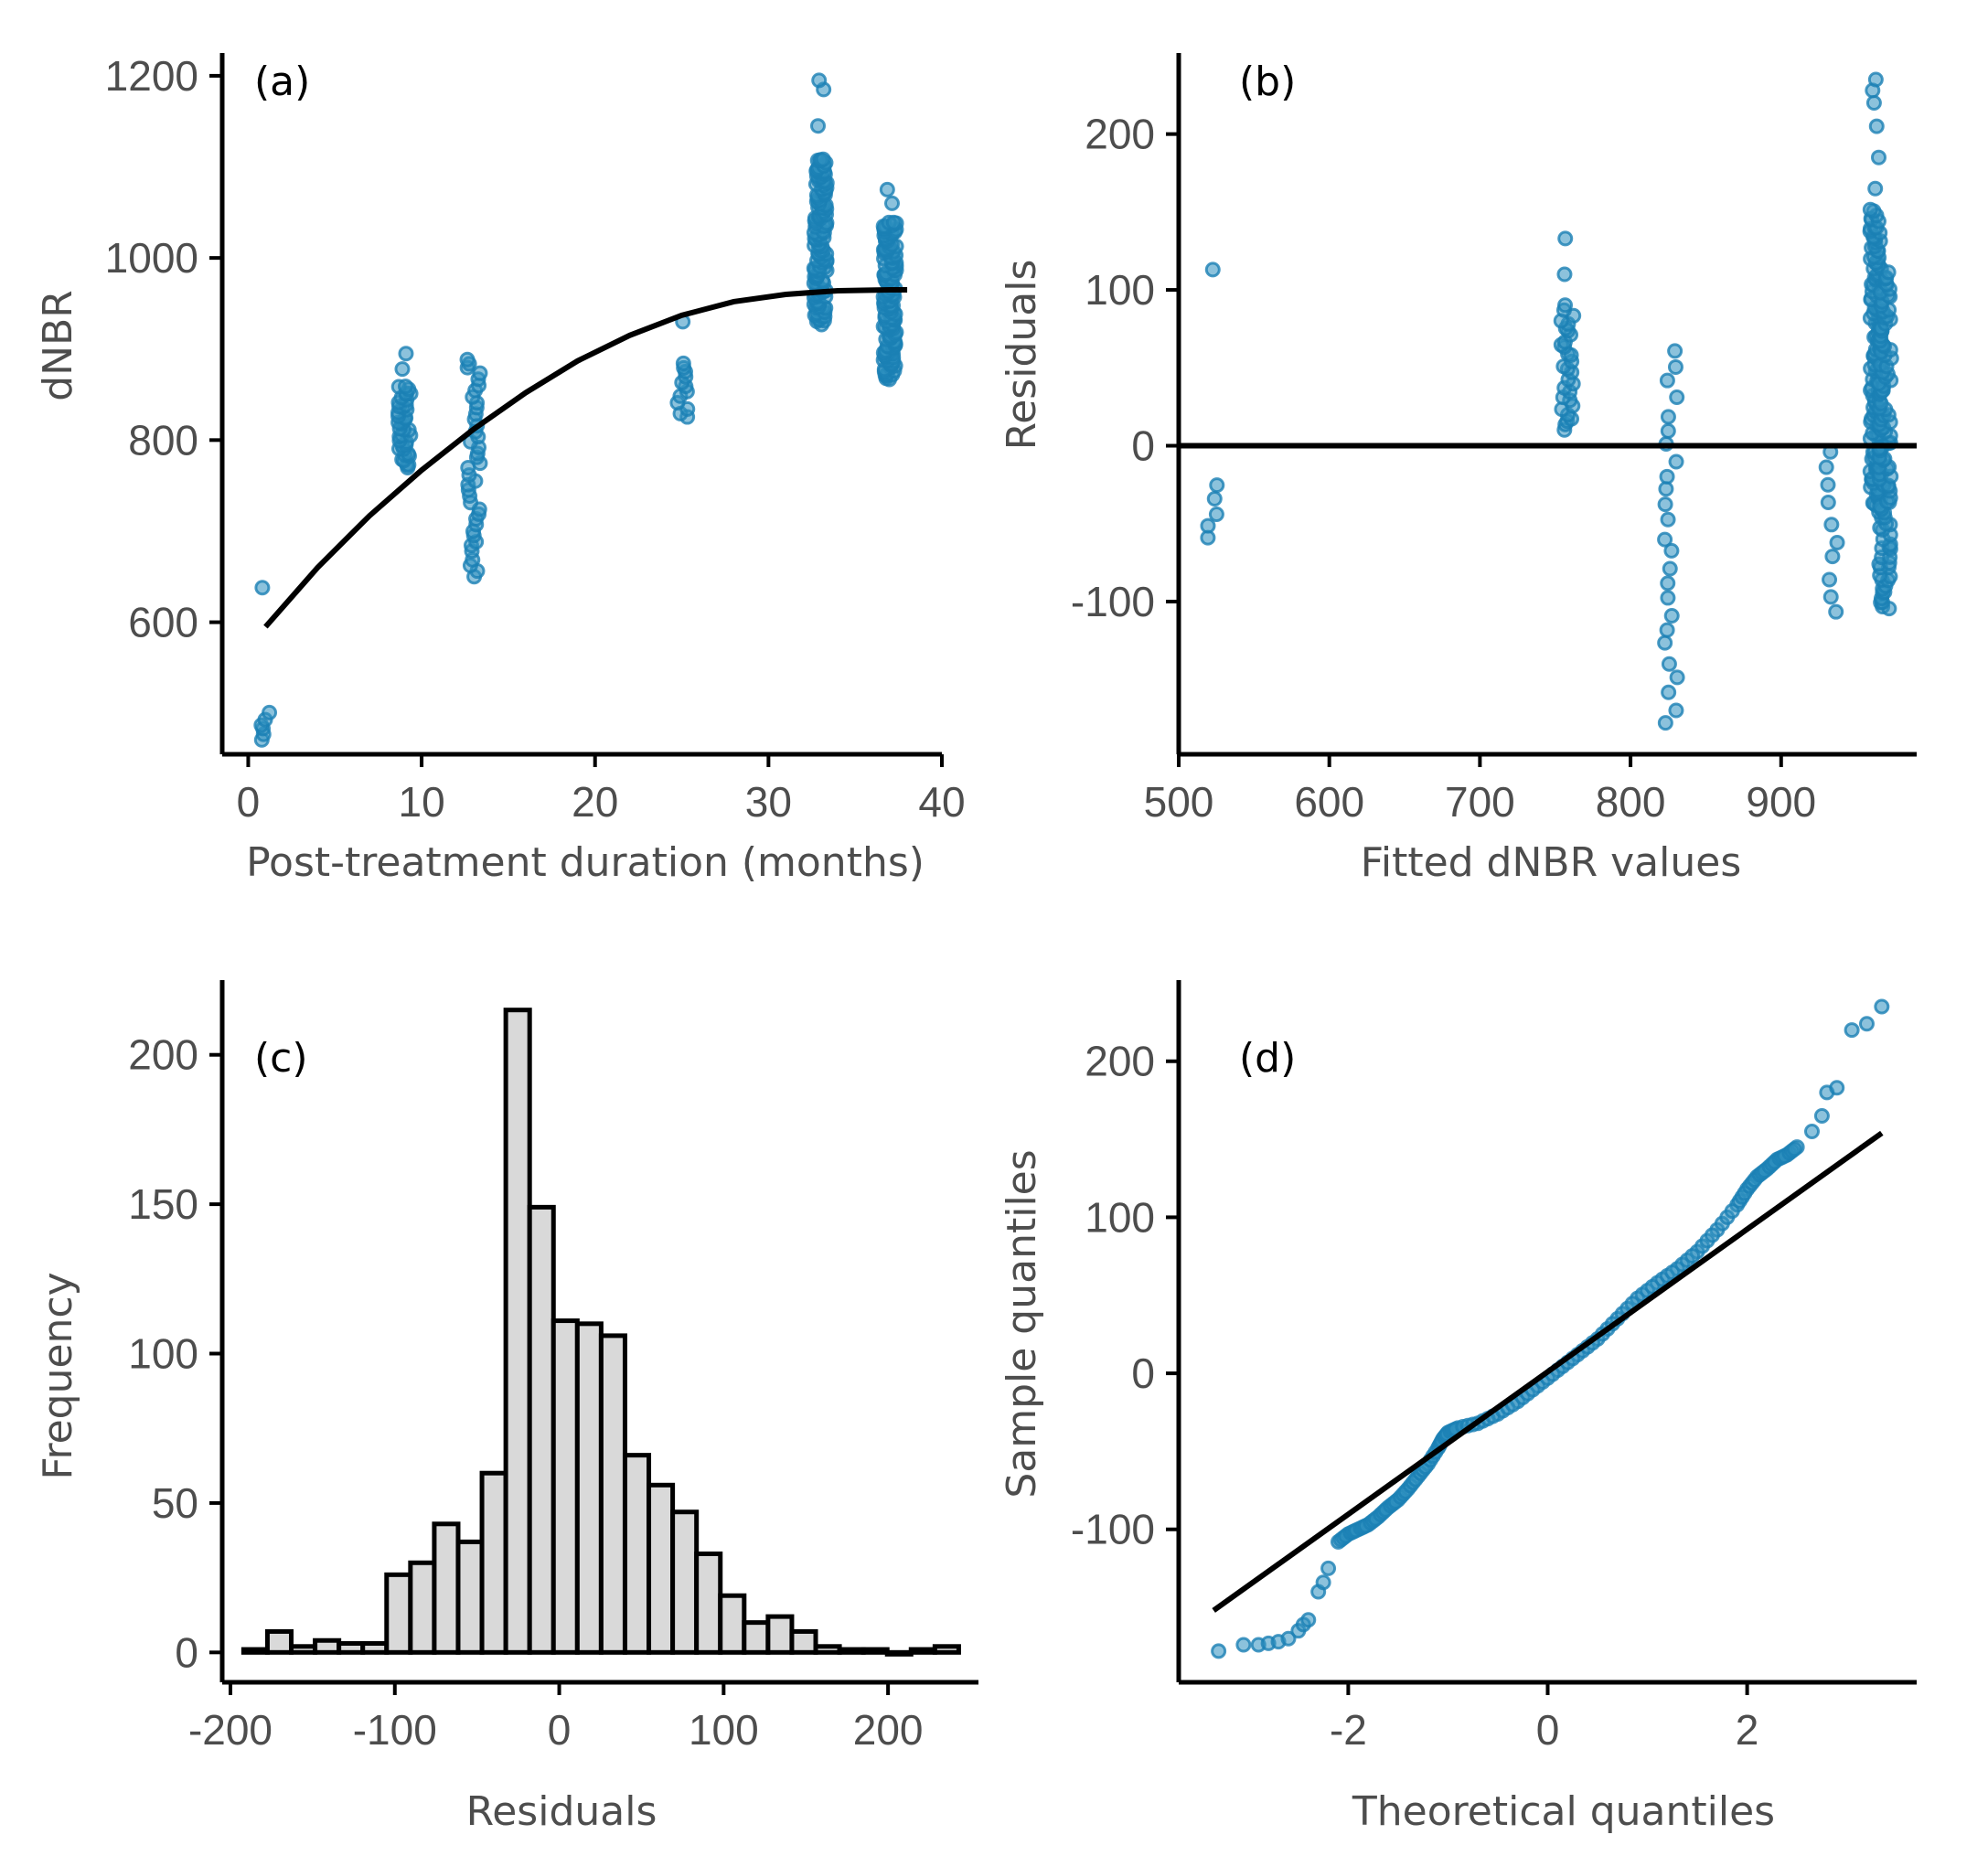 This screenshot has width=1988, height=1856. I want to click on panel-b-x-tick-label: 800, so click(1631, 802).